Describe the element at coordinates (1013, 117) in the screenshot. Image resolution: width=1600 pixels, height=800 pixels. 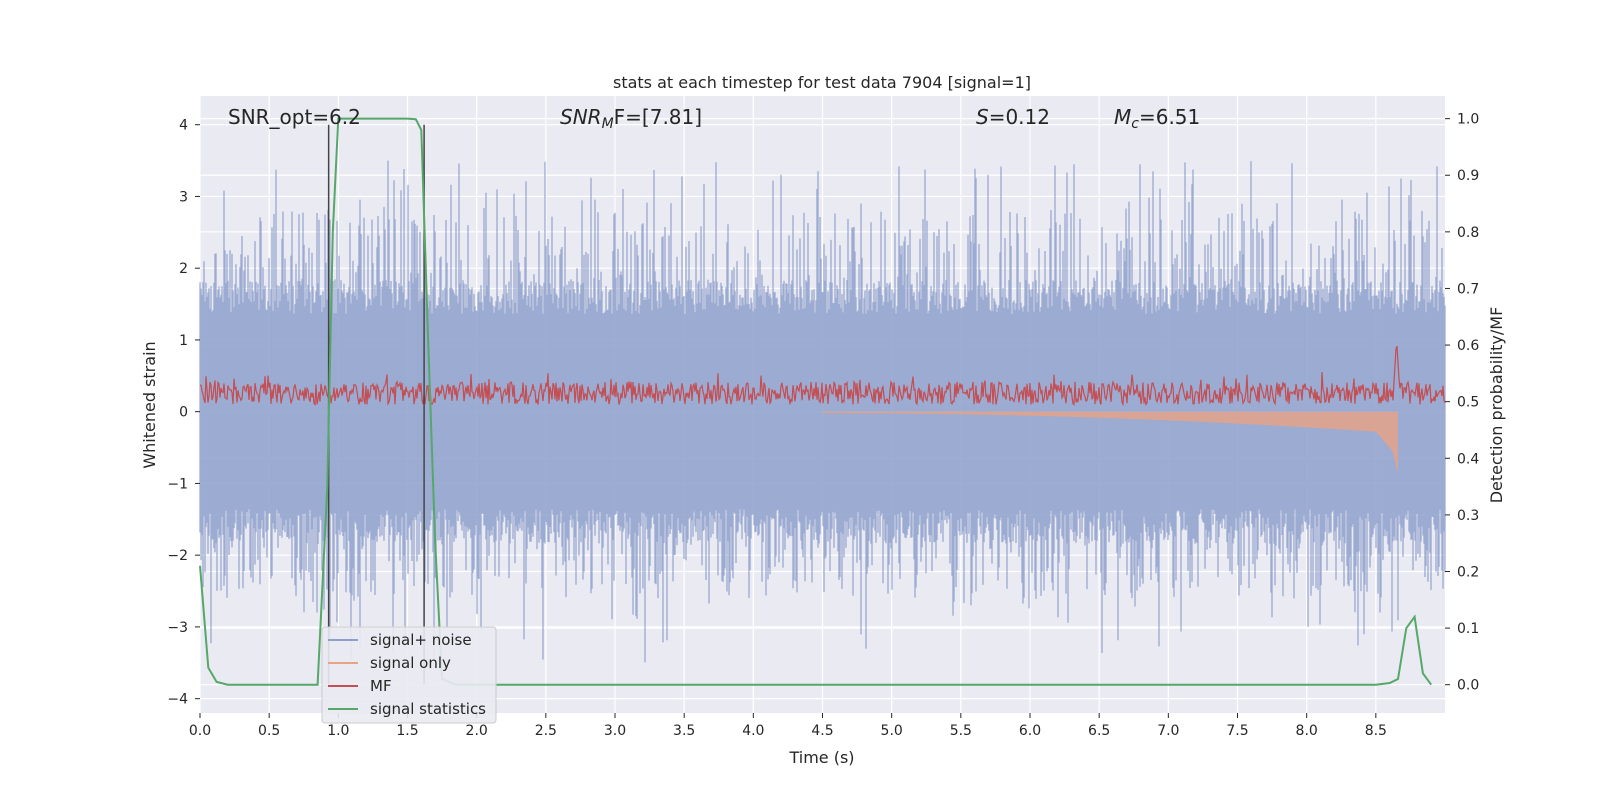
I see `s-annotation: S=0.12` at that location.